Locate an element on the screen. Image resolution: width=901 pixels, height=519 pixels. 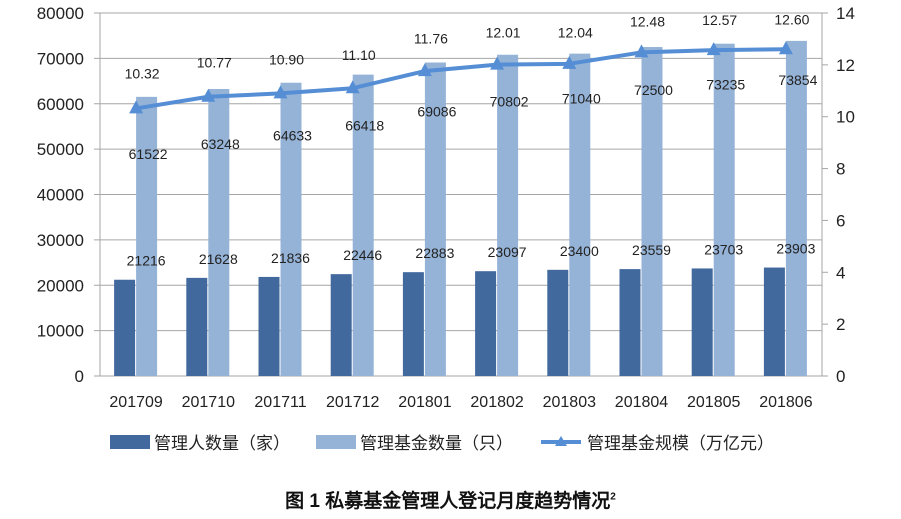
x-tick-label: 201801 is located at coordinates (424, 402).